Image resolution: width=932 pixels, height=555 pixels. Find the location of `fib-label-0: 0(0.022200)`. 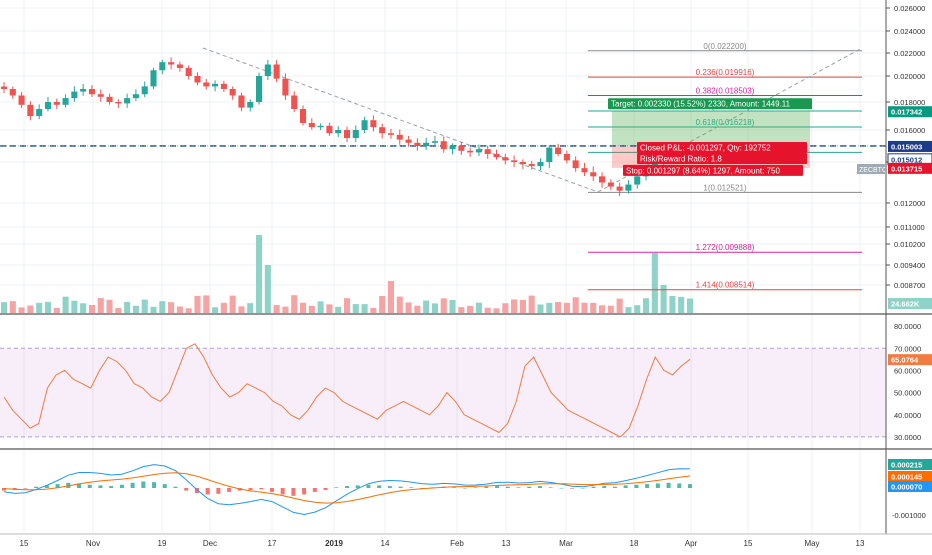

fib-label-0: 0(0.022200) is located at coordinates (724, 46).